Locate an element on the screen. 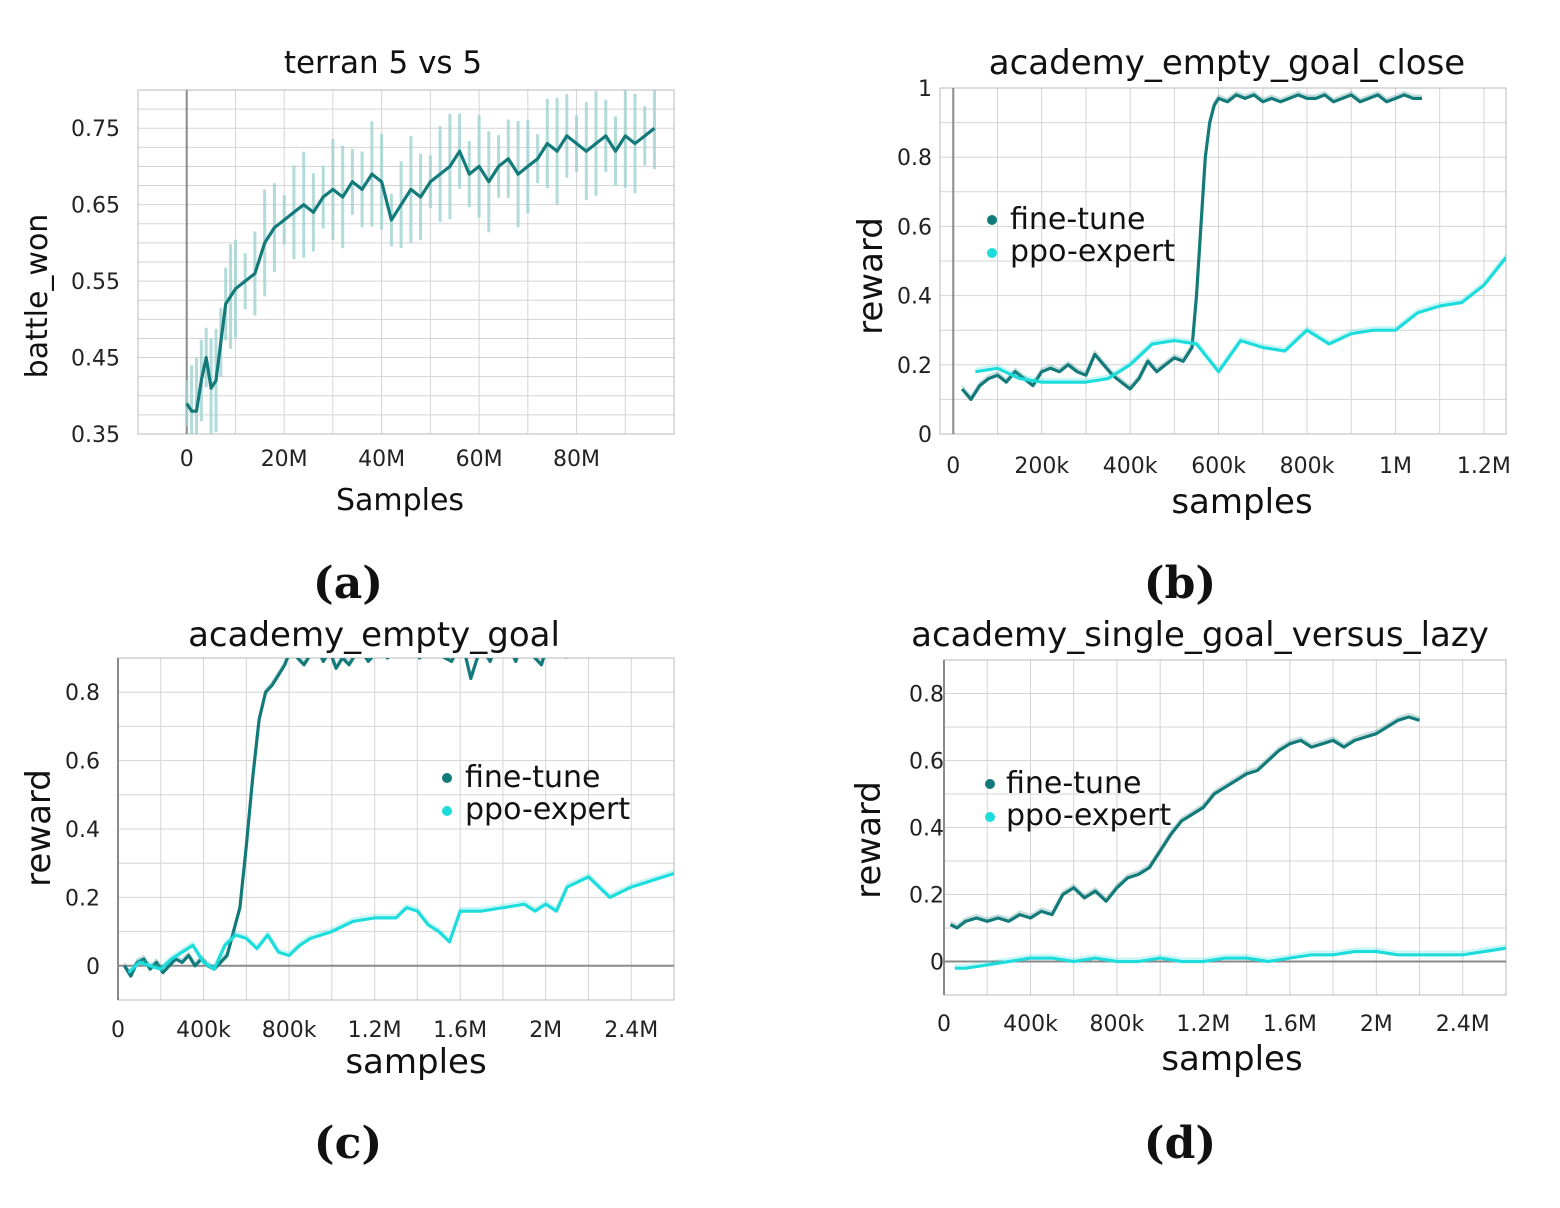  panel-d-xlabel: samples is located at coordinates (1231, 1059).